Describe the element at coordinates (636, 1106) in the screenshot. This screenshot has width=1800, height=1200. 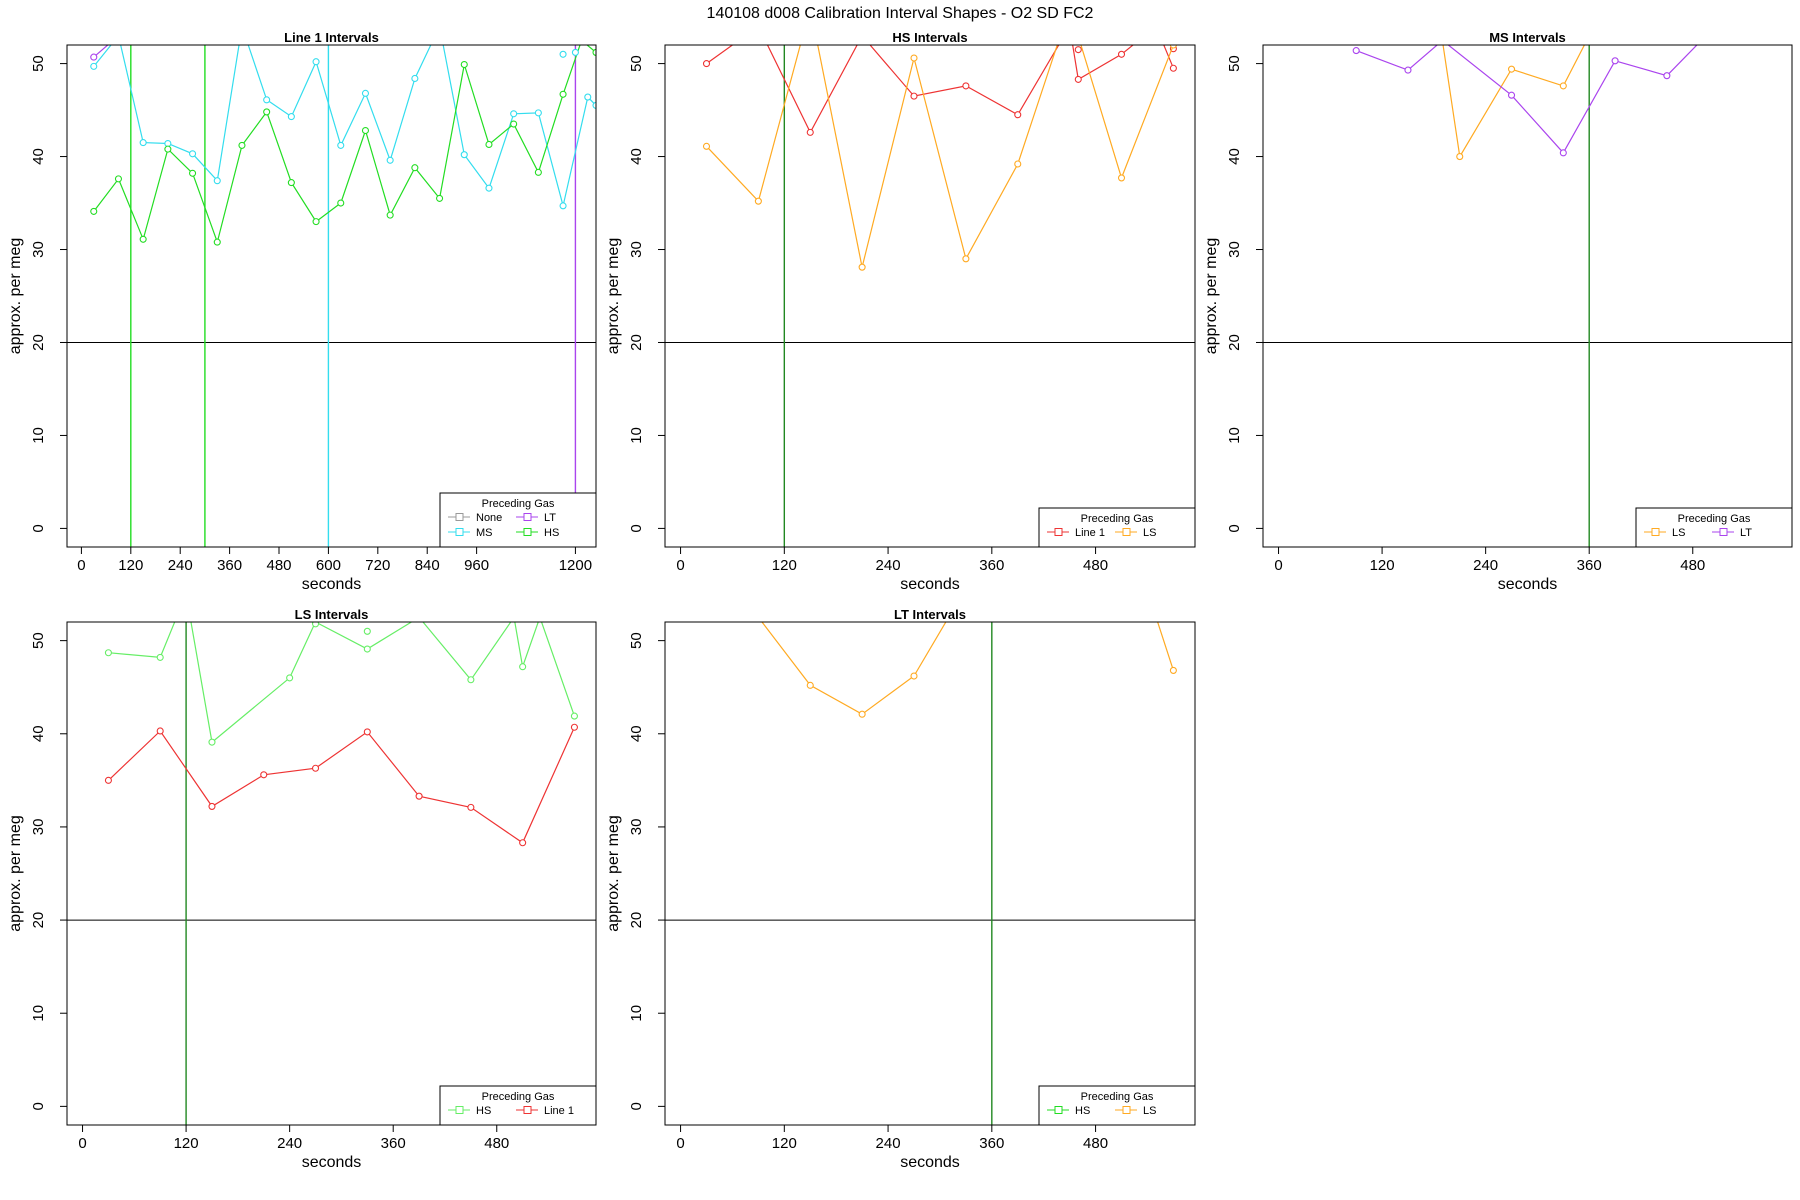
I see `y-tick-label: 0` at that location.